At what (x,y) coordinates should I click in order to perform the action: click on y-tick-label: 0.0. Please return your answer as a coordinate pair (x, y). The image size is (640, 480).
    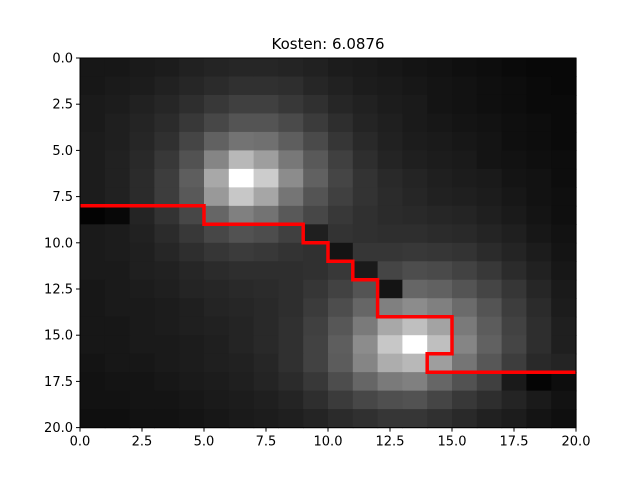
    Looking at the image, I should click on (62, 59).